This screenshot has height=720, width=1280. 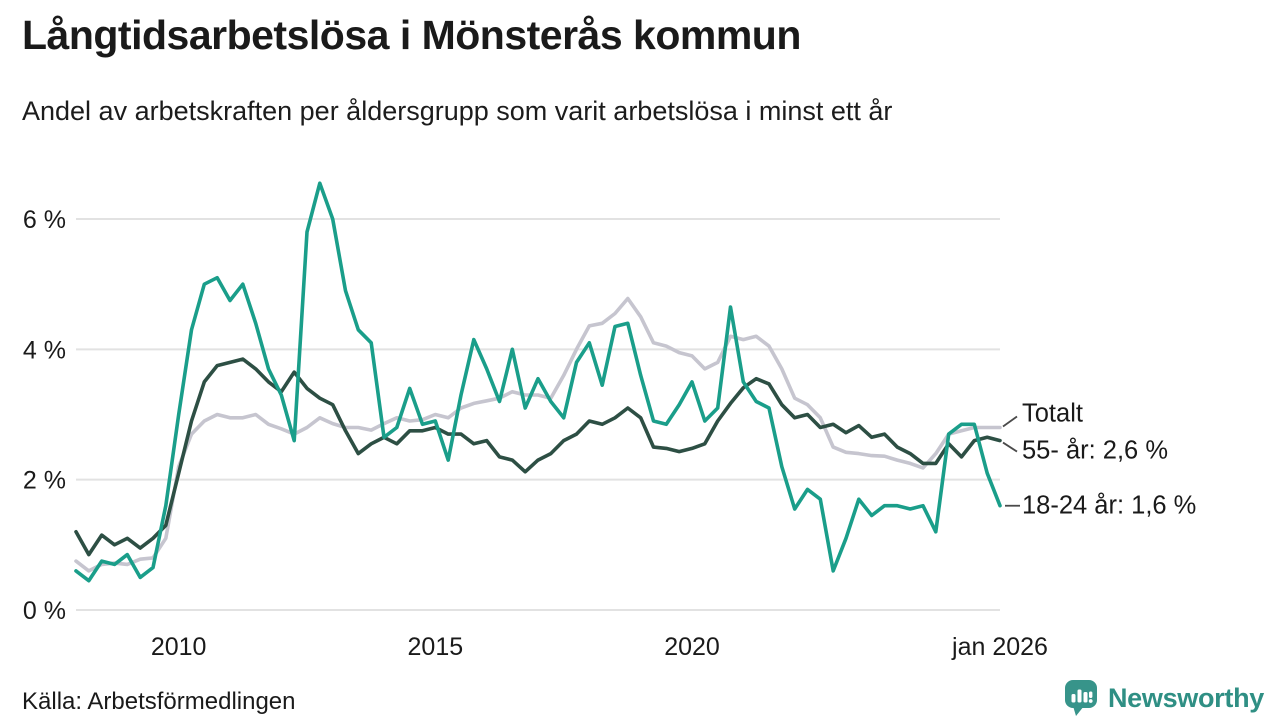 What do you see at coordinates (44, 350) in the screenshot?
I see `y-tick-label: 4 %` at bounding box center [44, 350].